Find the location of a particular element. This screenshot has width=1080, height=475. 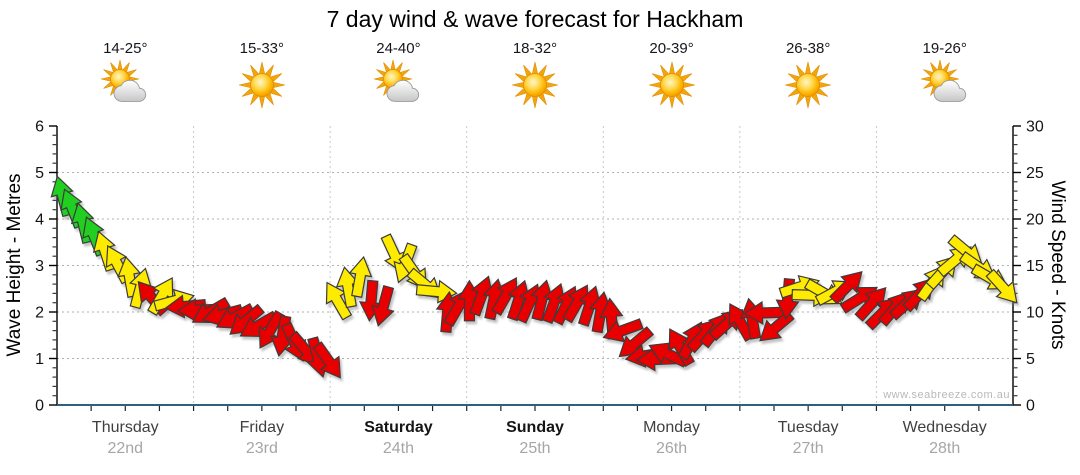

day-header: 14-25° is located at coordinates (125, 77).